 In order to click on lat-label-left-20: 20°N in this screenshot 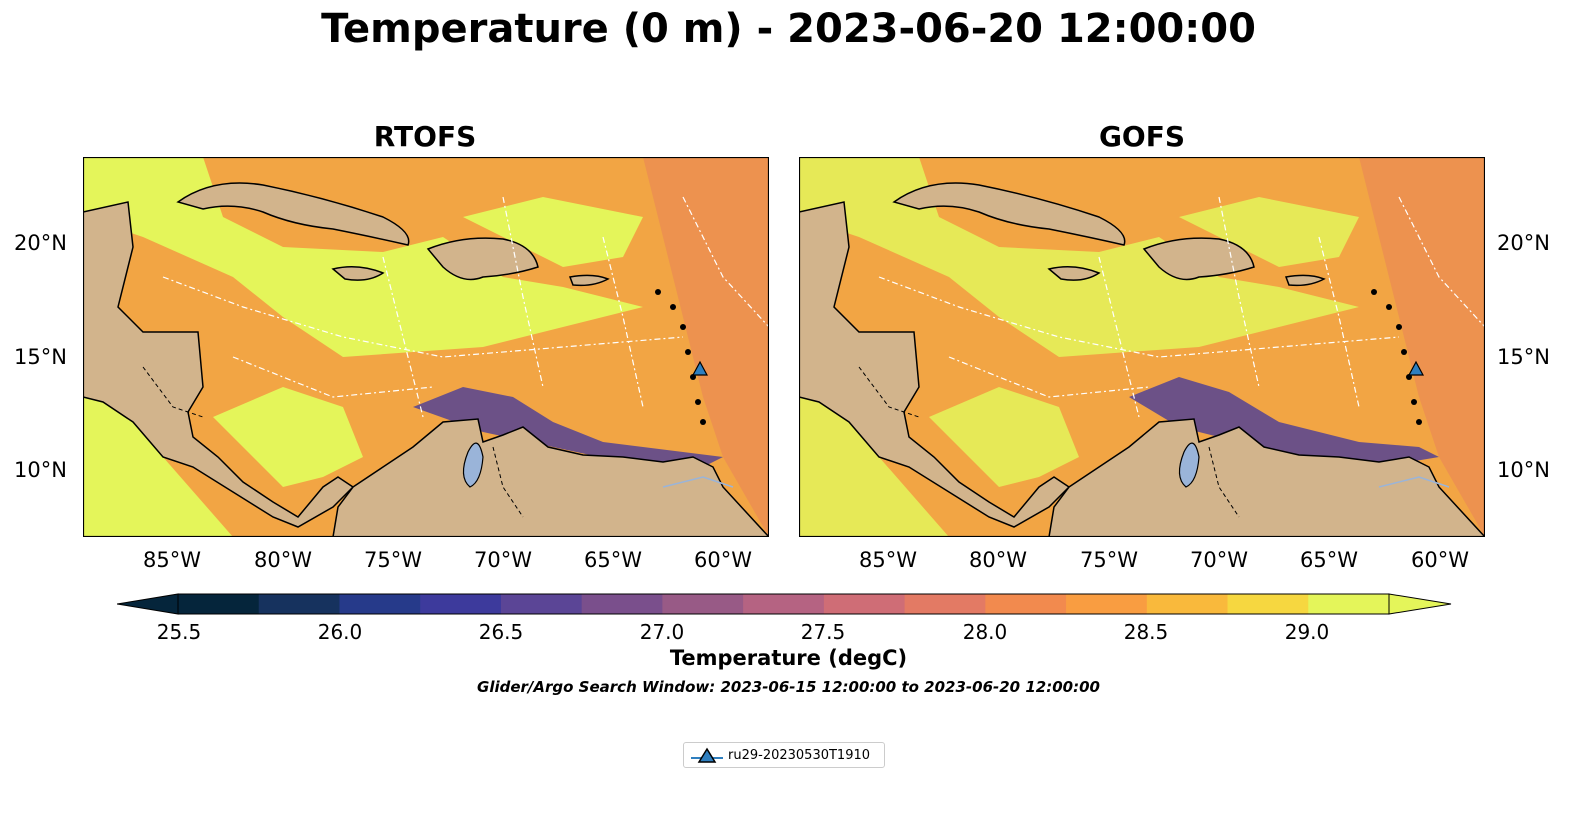, I will do `click(40, 243)`.